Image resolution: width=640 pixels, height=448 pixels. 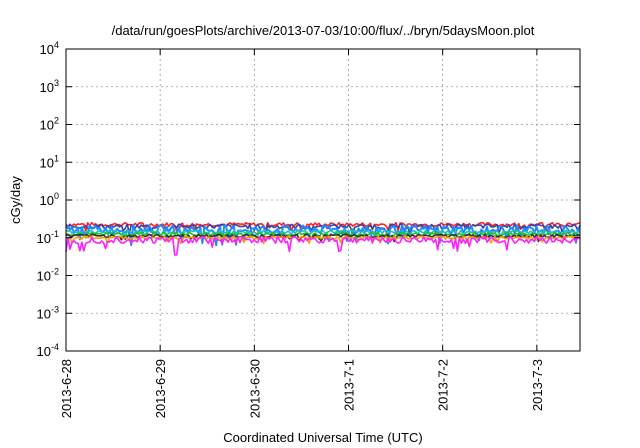 I want to click on y-tick-label: 10³, so click(x=49, y=86).